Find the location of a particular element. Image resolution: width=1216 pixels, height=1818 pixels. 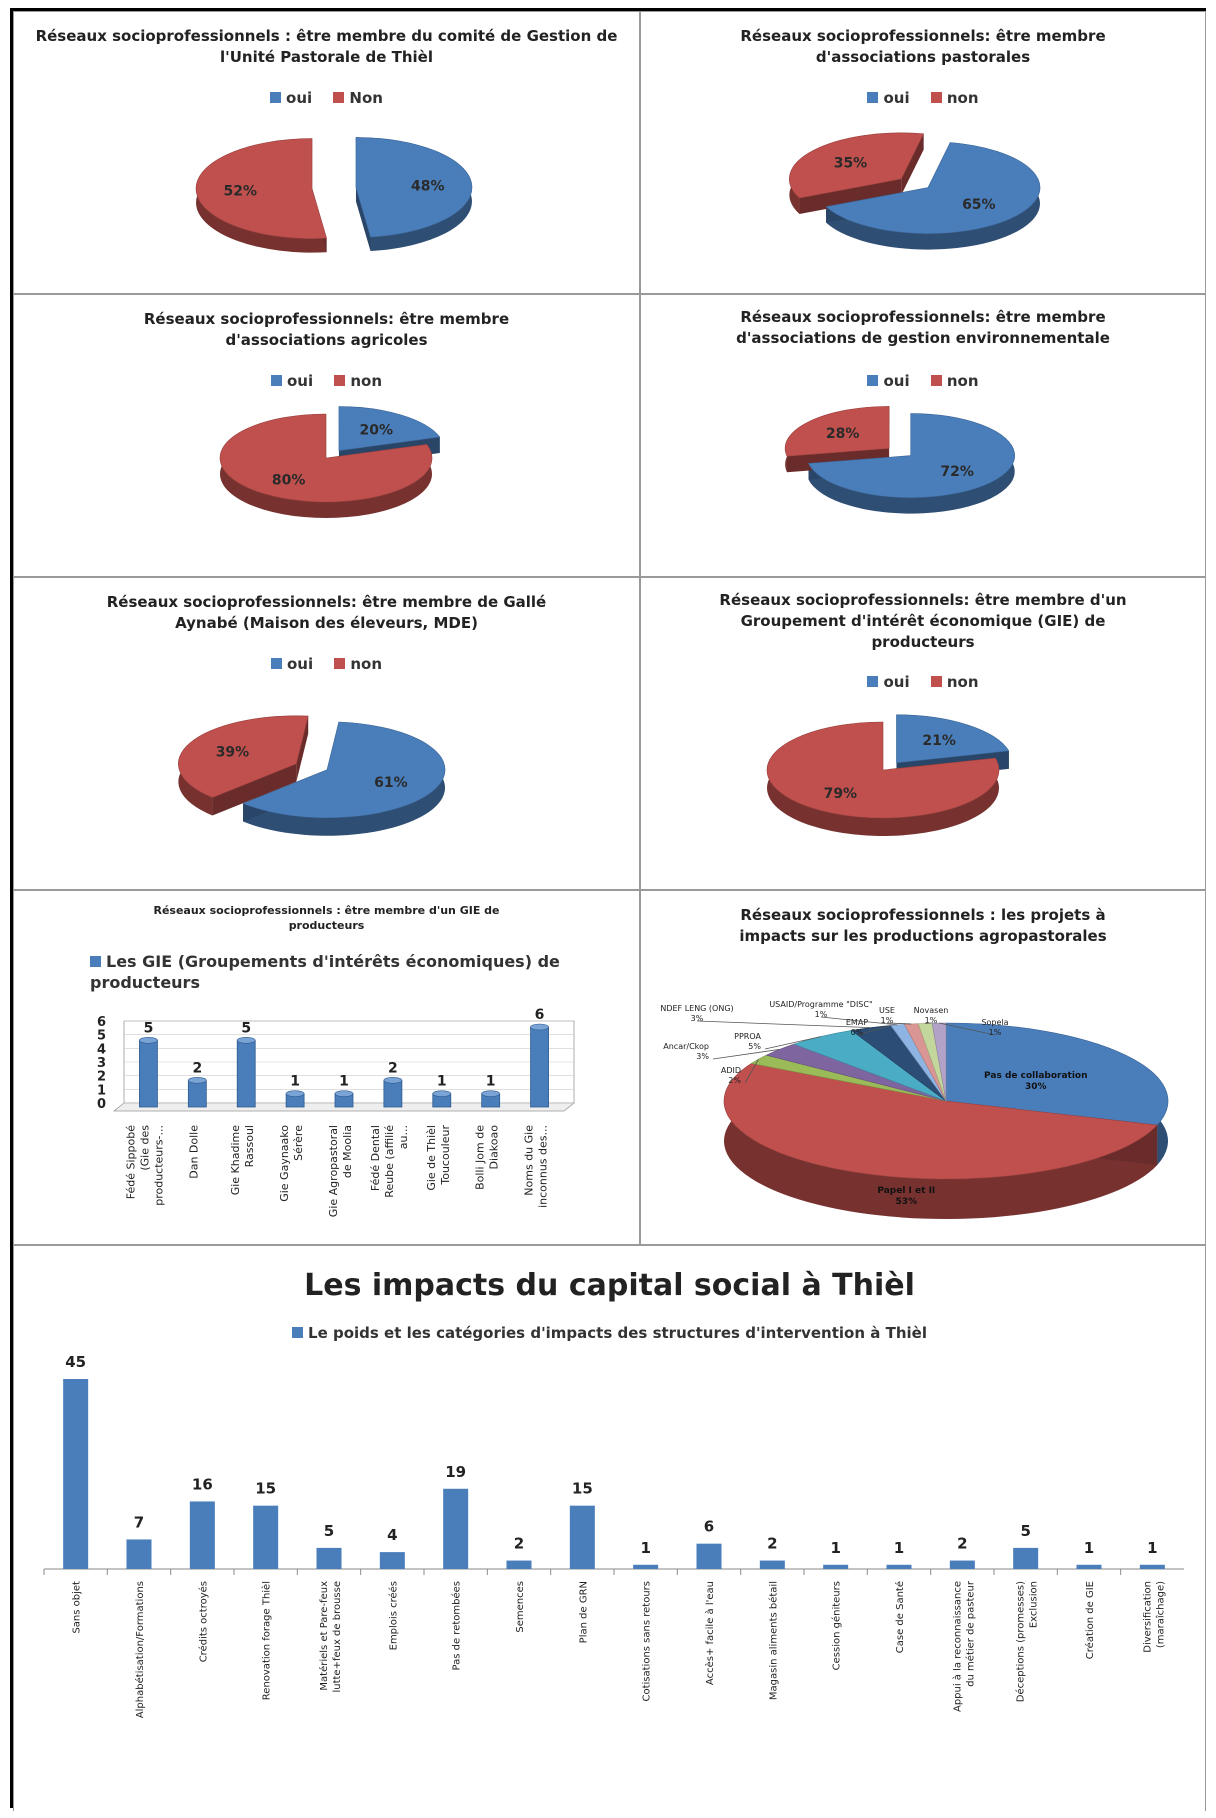

x-tick-label-line: Magasin aliments bétail is located at coordinates (773, 1640).